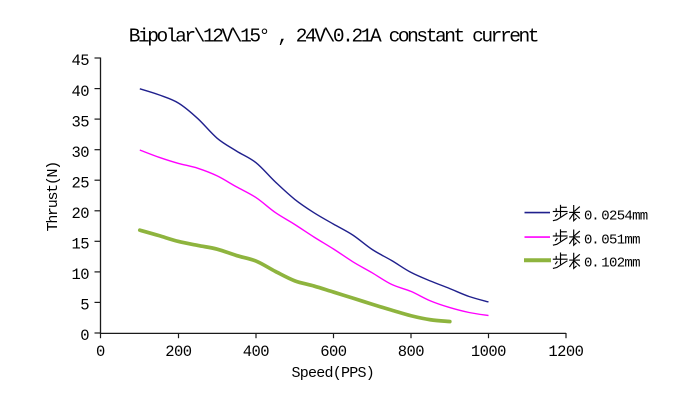  I want to click on svg-text: 0254mm, so click(624, 216).